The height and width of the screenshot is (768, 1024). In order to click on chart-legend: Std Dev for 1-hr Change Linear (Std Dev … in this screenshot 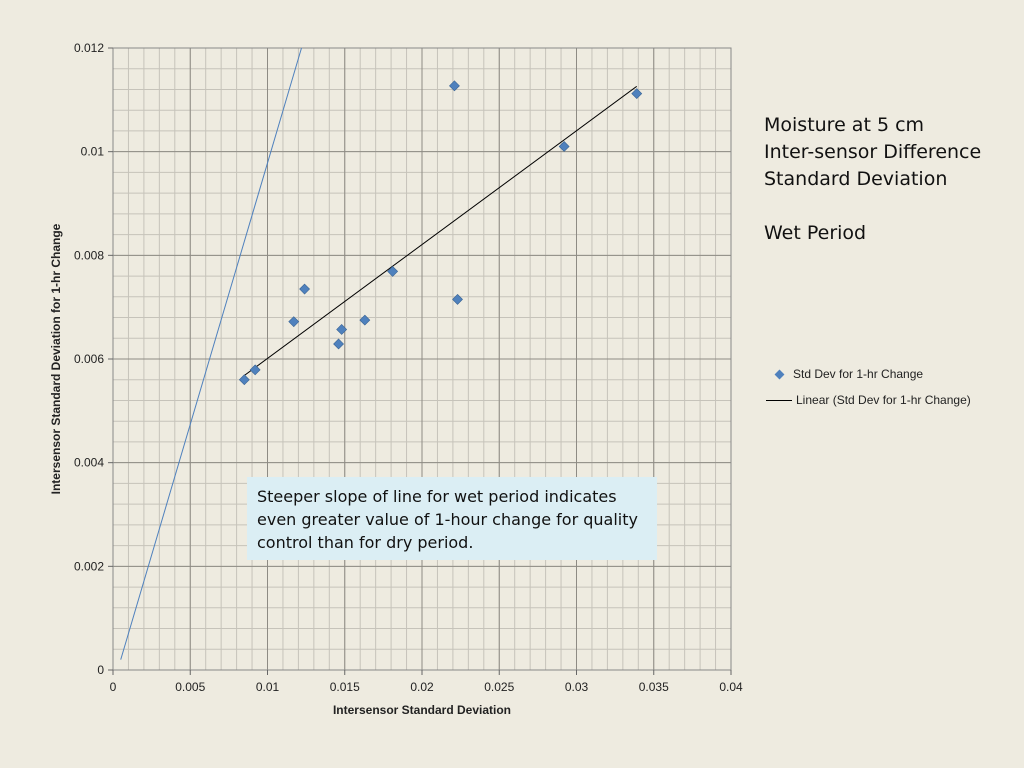, I will do `click(868, 387)`.